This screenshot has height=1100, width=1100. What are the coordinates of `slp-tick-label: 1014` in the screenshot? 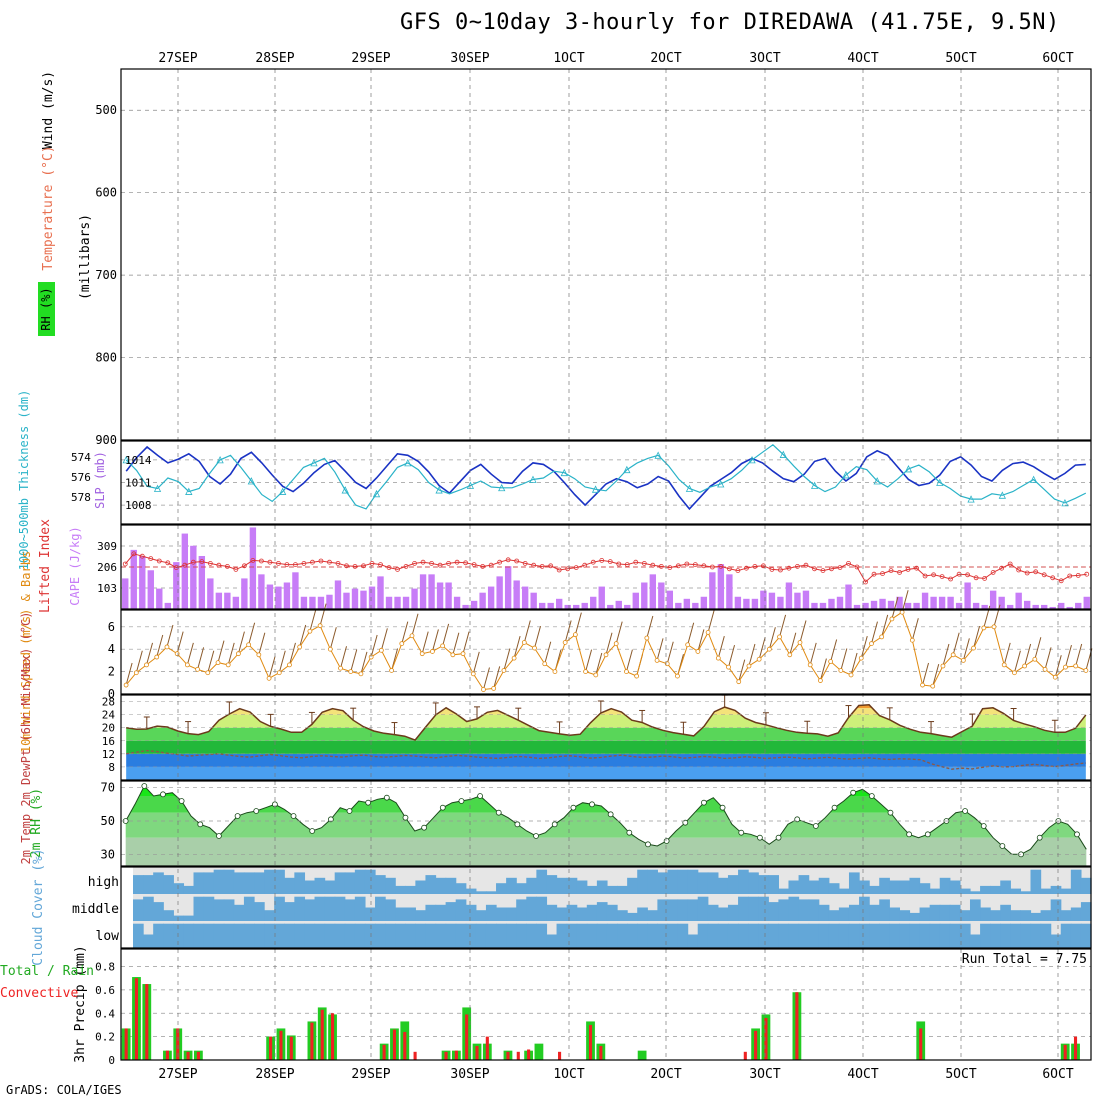 It's located at (138, 460).